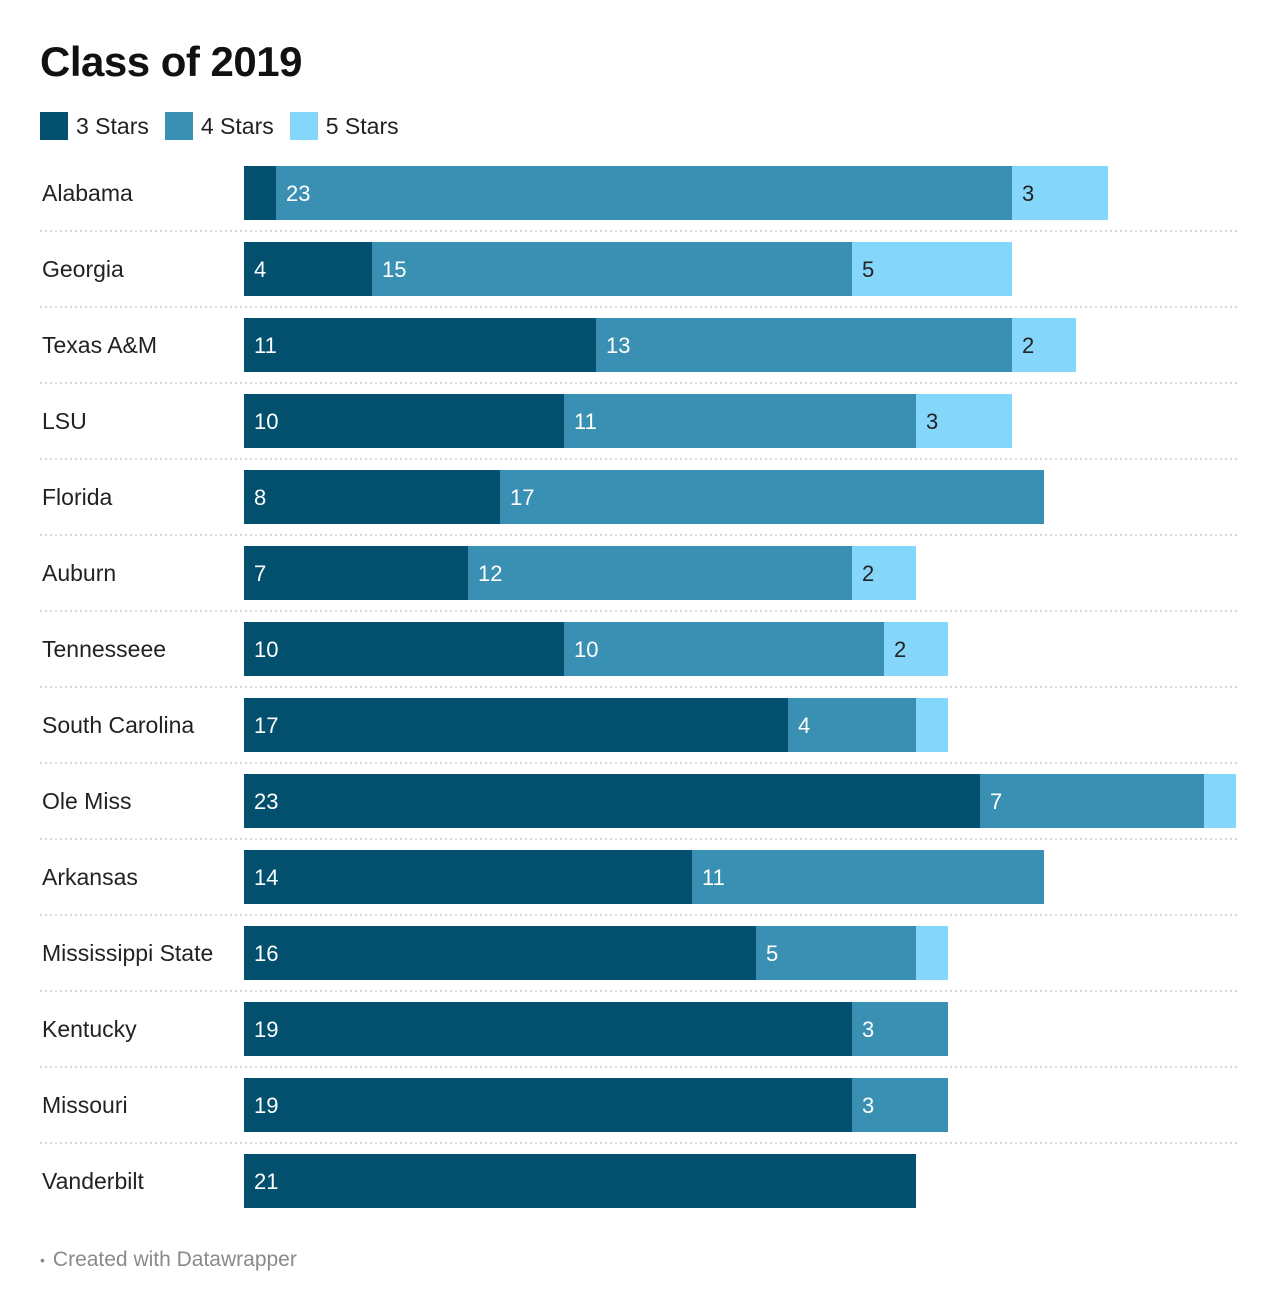 This screenshot has height=1314, width=1280. Describe the element at coordinates (618, 345) in the screenshot. I see `data-label-texas-a-m-4-stars: 13` at that location.